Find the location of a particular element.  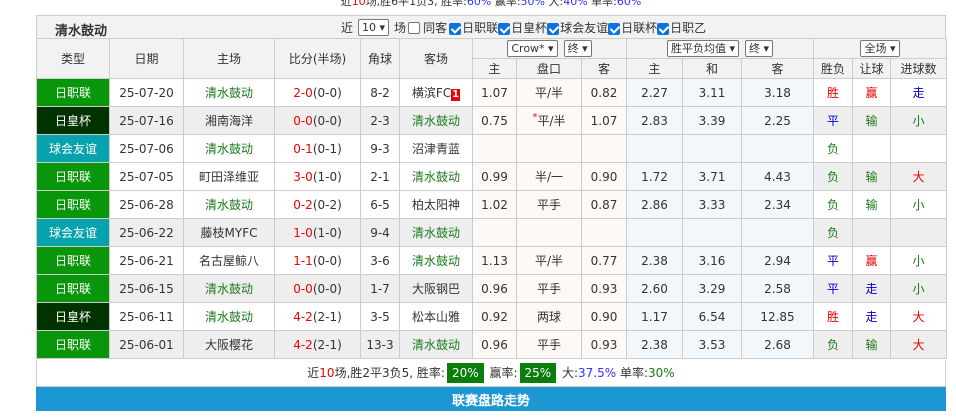

line-value: 平手 is located at coordinates (548, 289).